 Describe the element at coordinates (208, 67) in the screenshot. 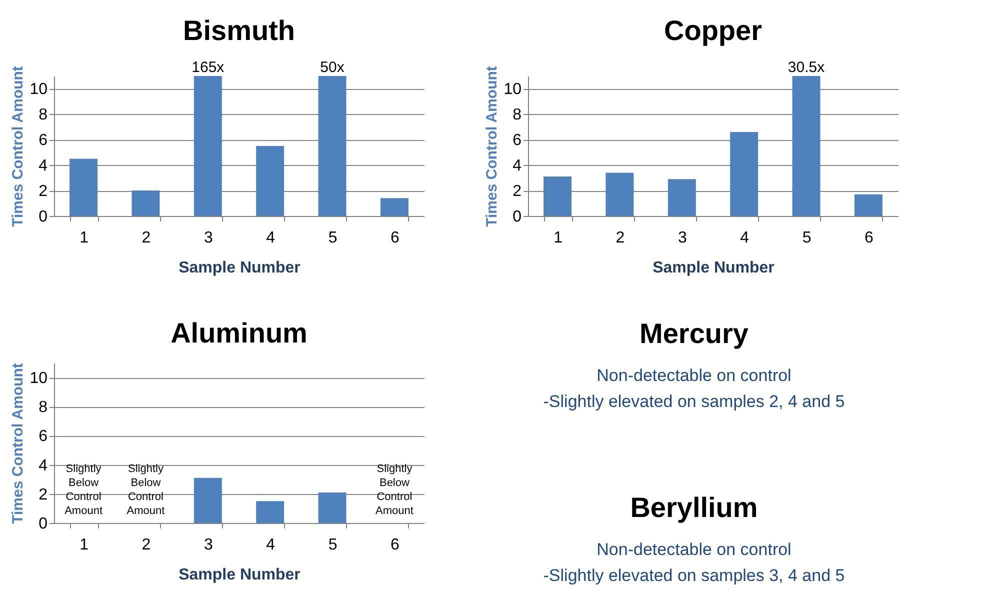

I see `annotation: 165x` at that location.